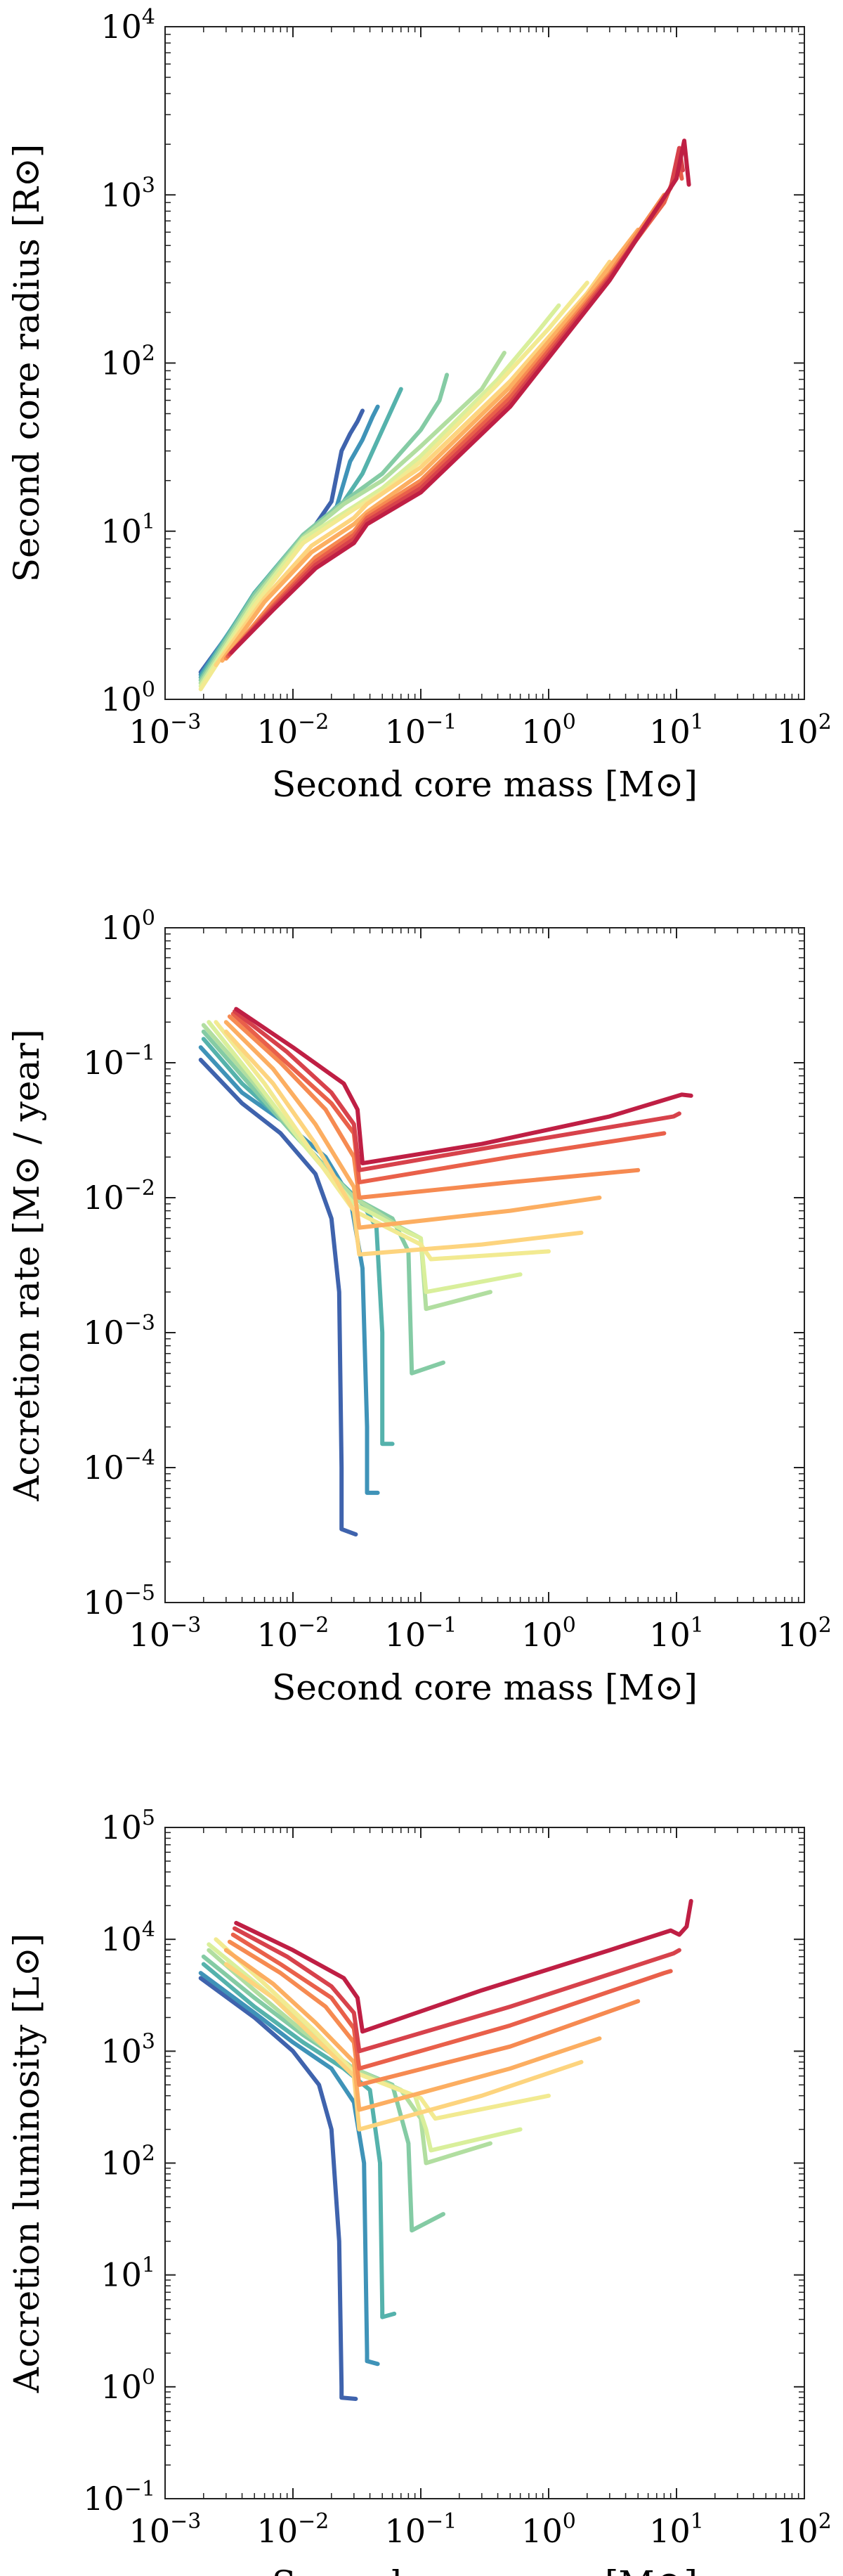 The height and width of the screenshot is (2576, 843). What do you see at coordinates (445, 2150) in the screenshot?
I see `series-group` at bounding box center [445, 2150].